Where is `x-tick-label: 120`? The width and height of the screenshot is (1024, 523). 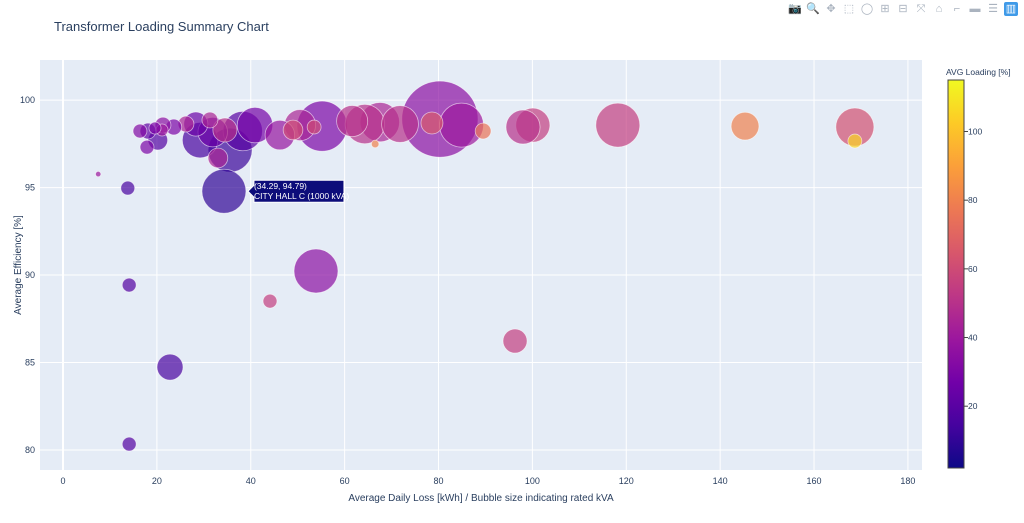
x-tick-label: 120 is located at coordinates (626, 481).